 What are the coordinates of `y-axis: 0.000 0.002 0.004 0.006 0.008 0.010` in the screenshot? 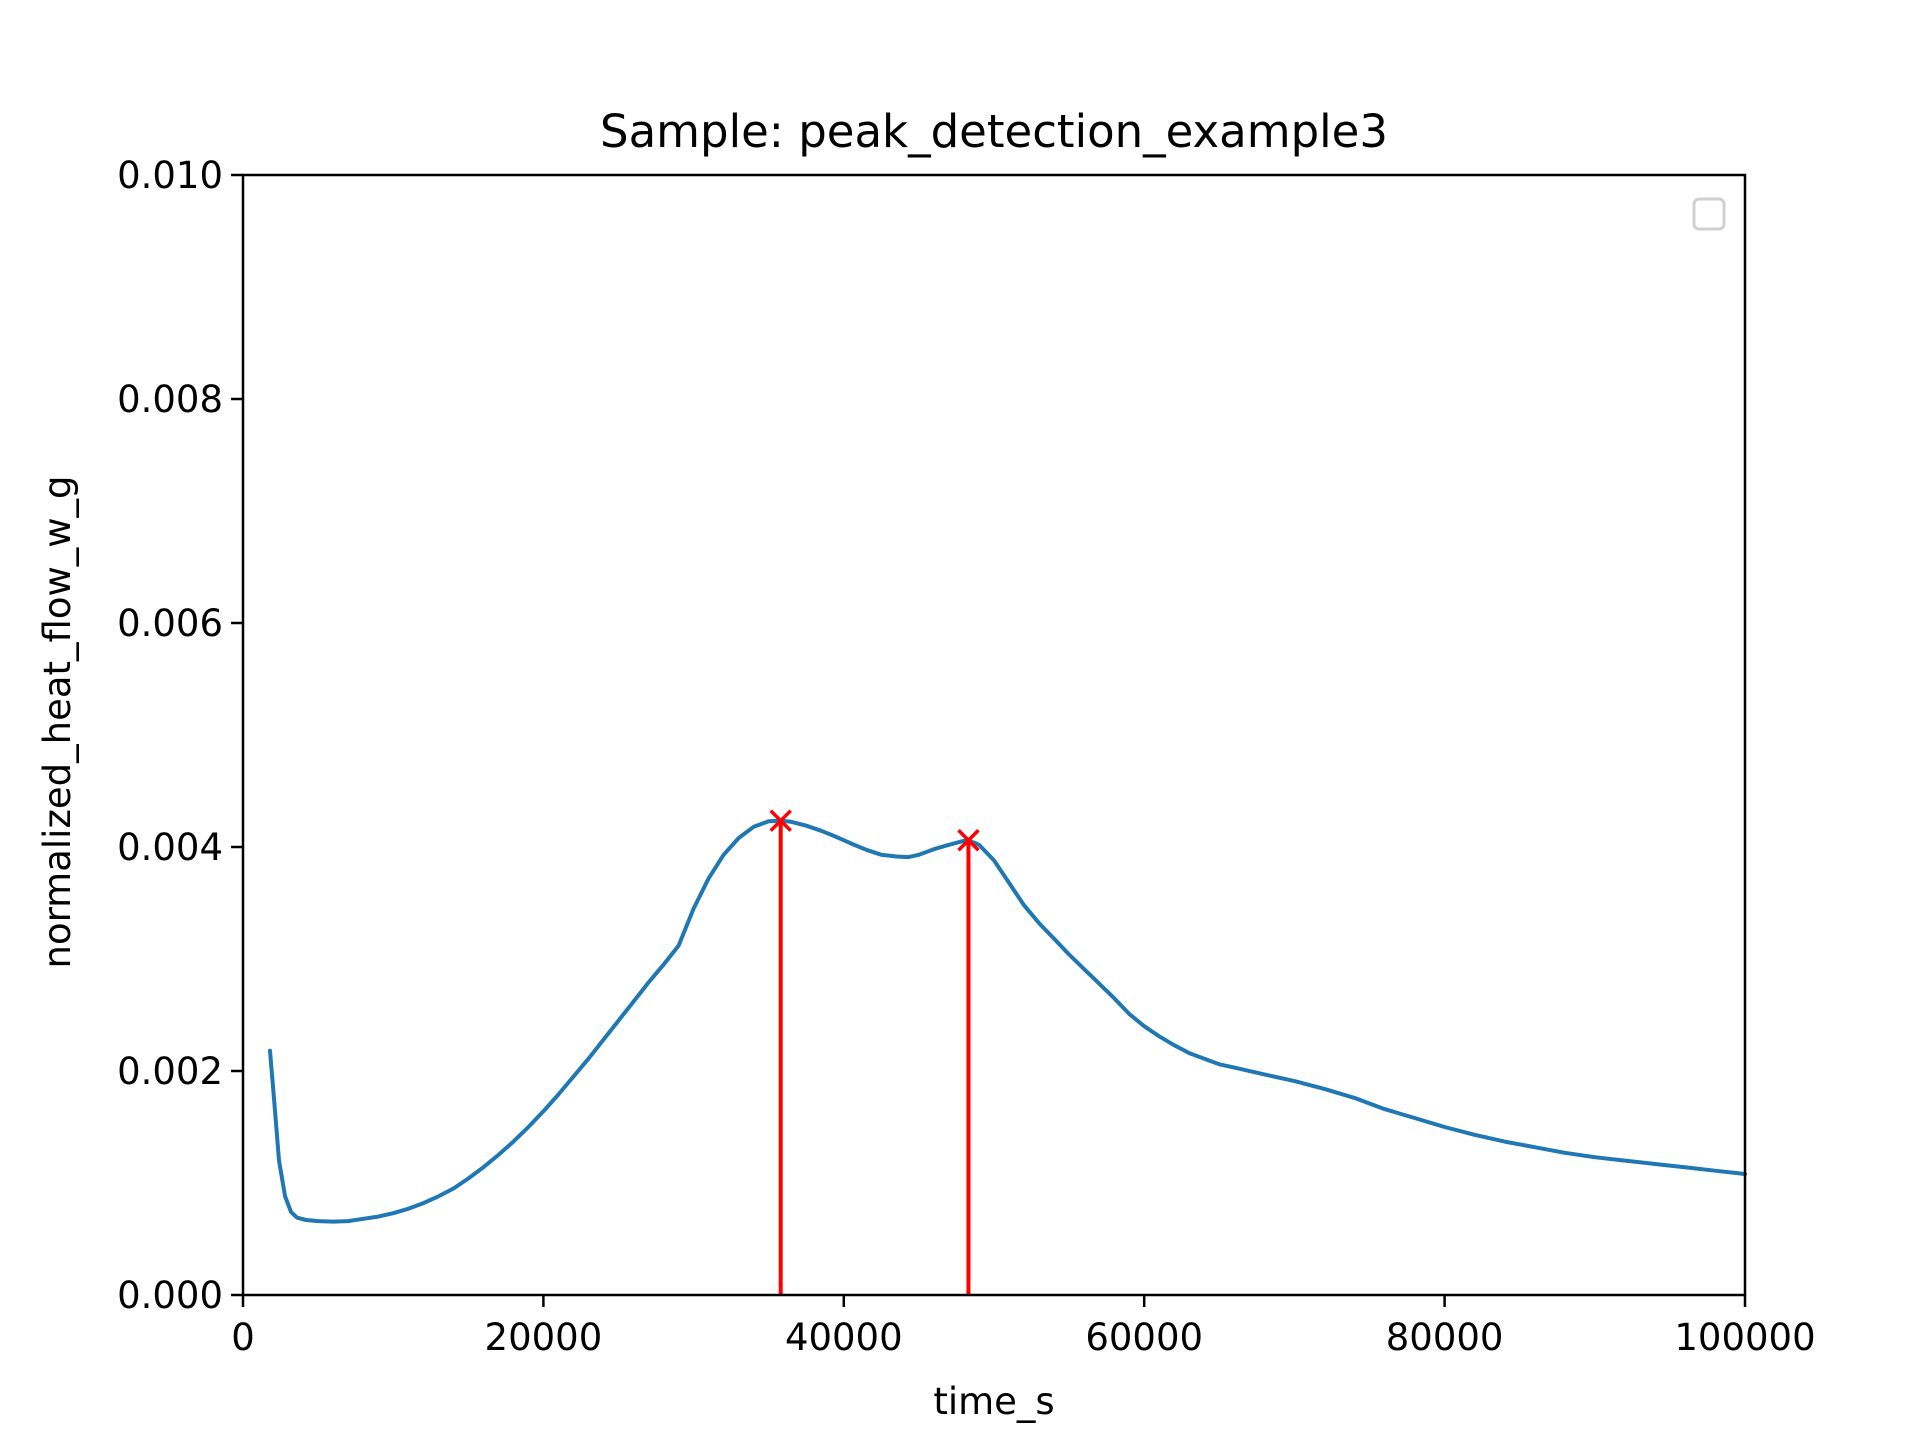 It's located at (180, 735).